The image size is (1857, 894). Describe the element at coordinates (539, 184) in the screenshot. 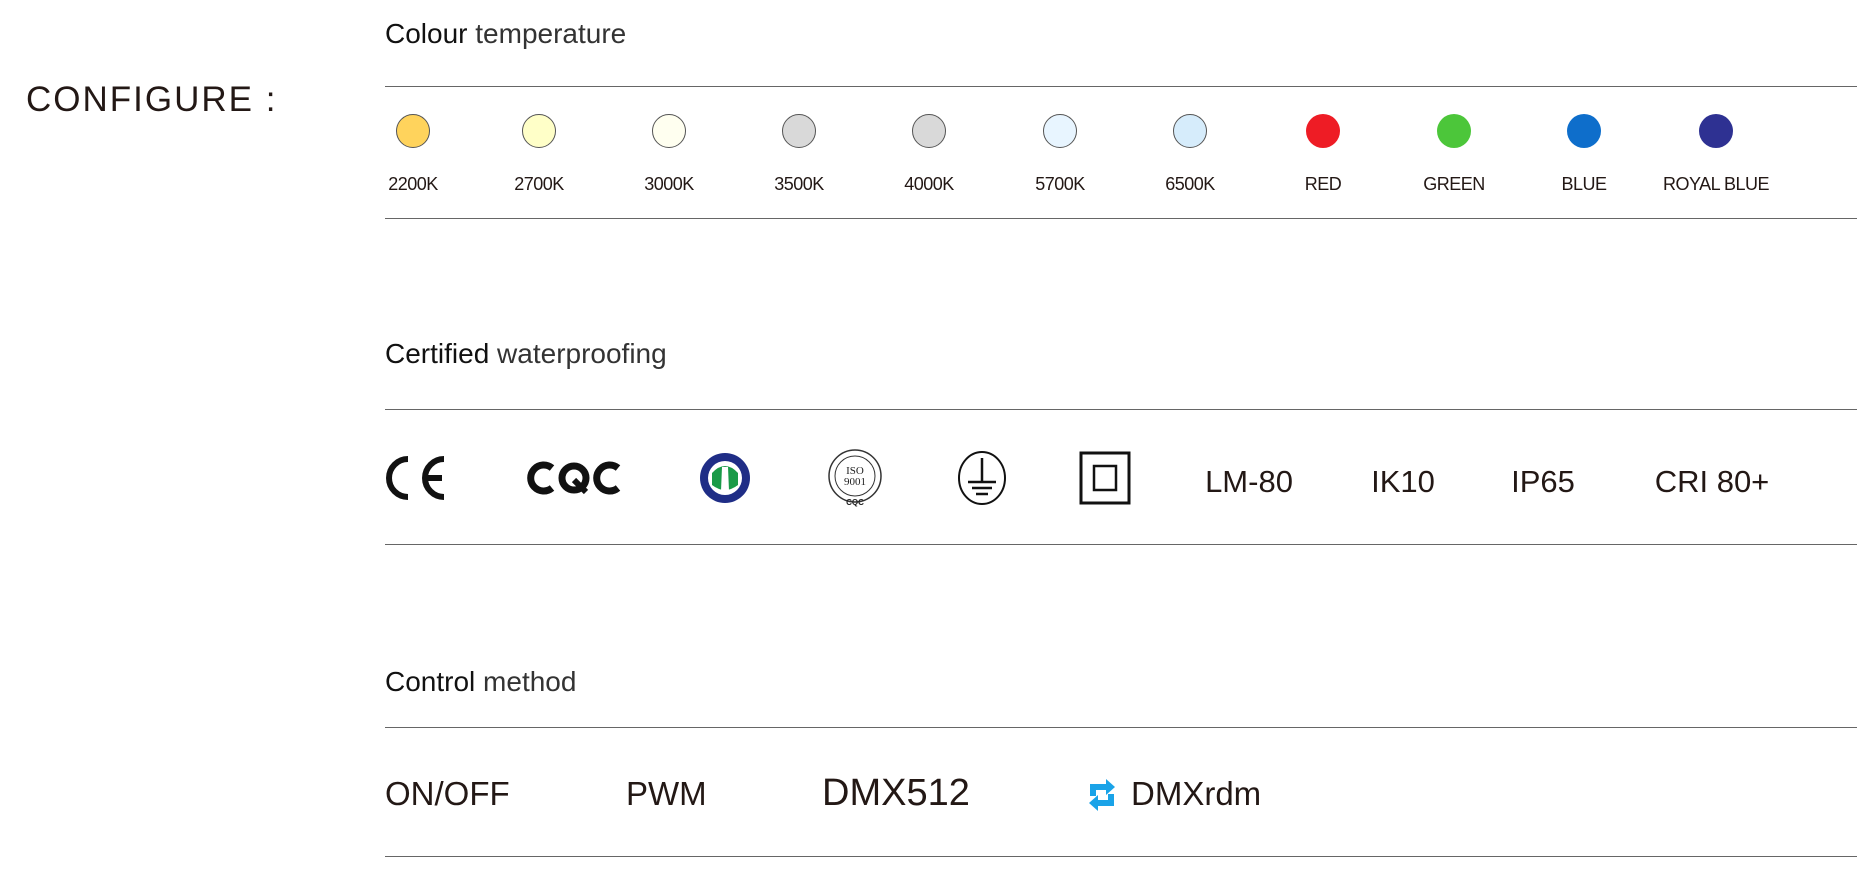

I see `colour-label: 2700K` at that location.